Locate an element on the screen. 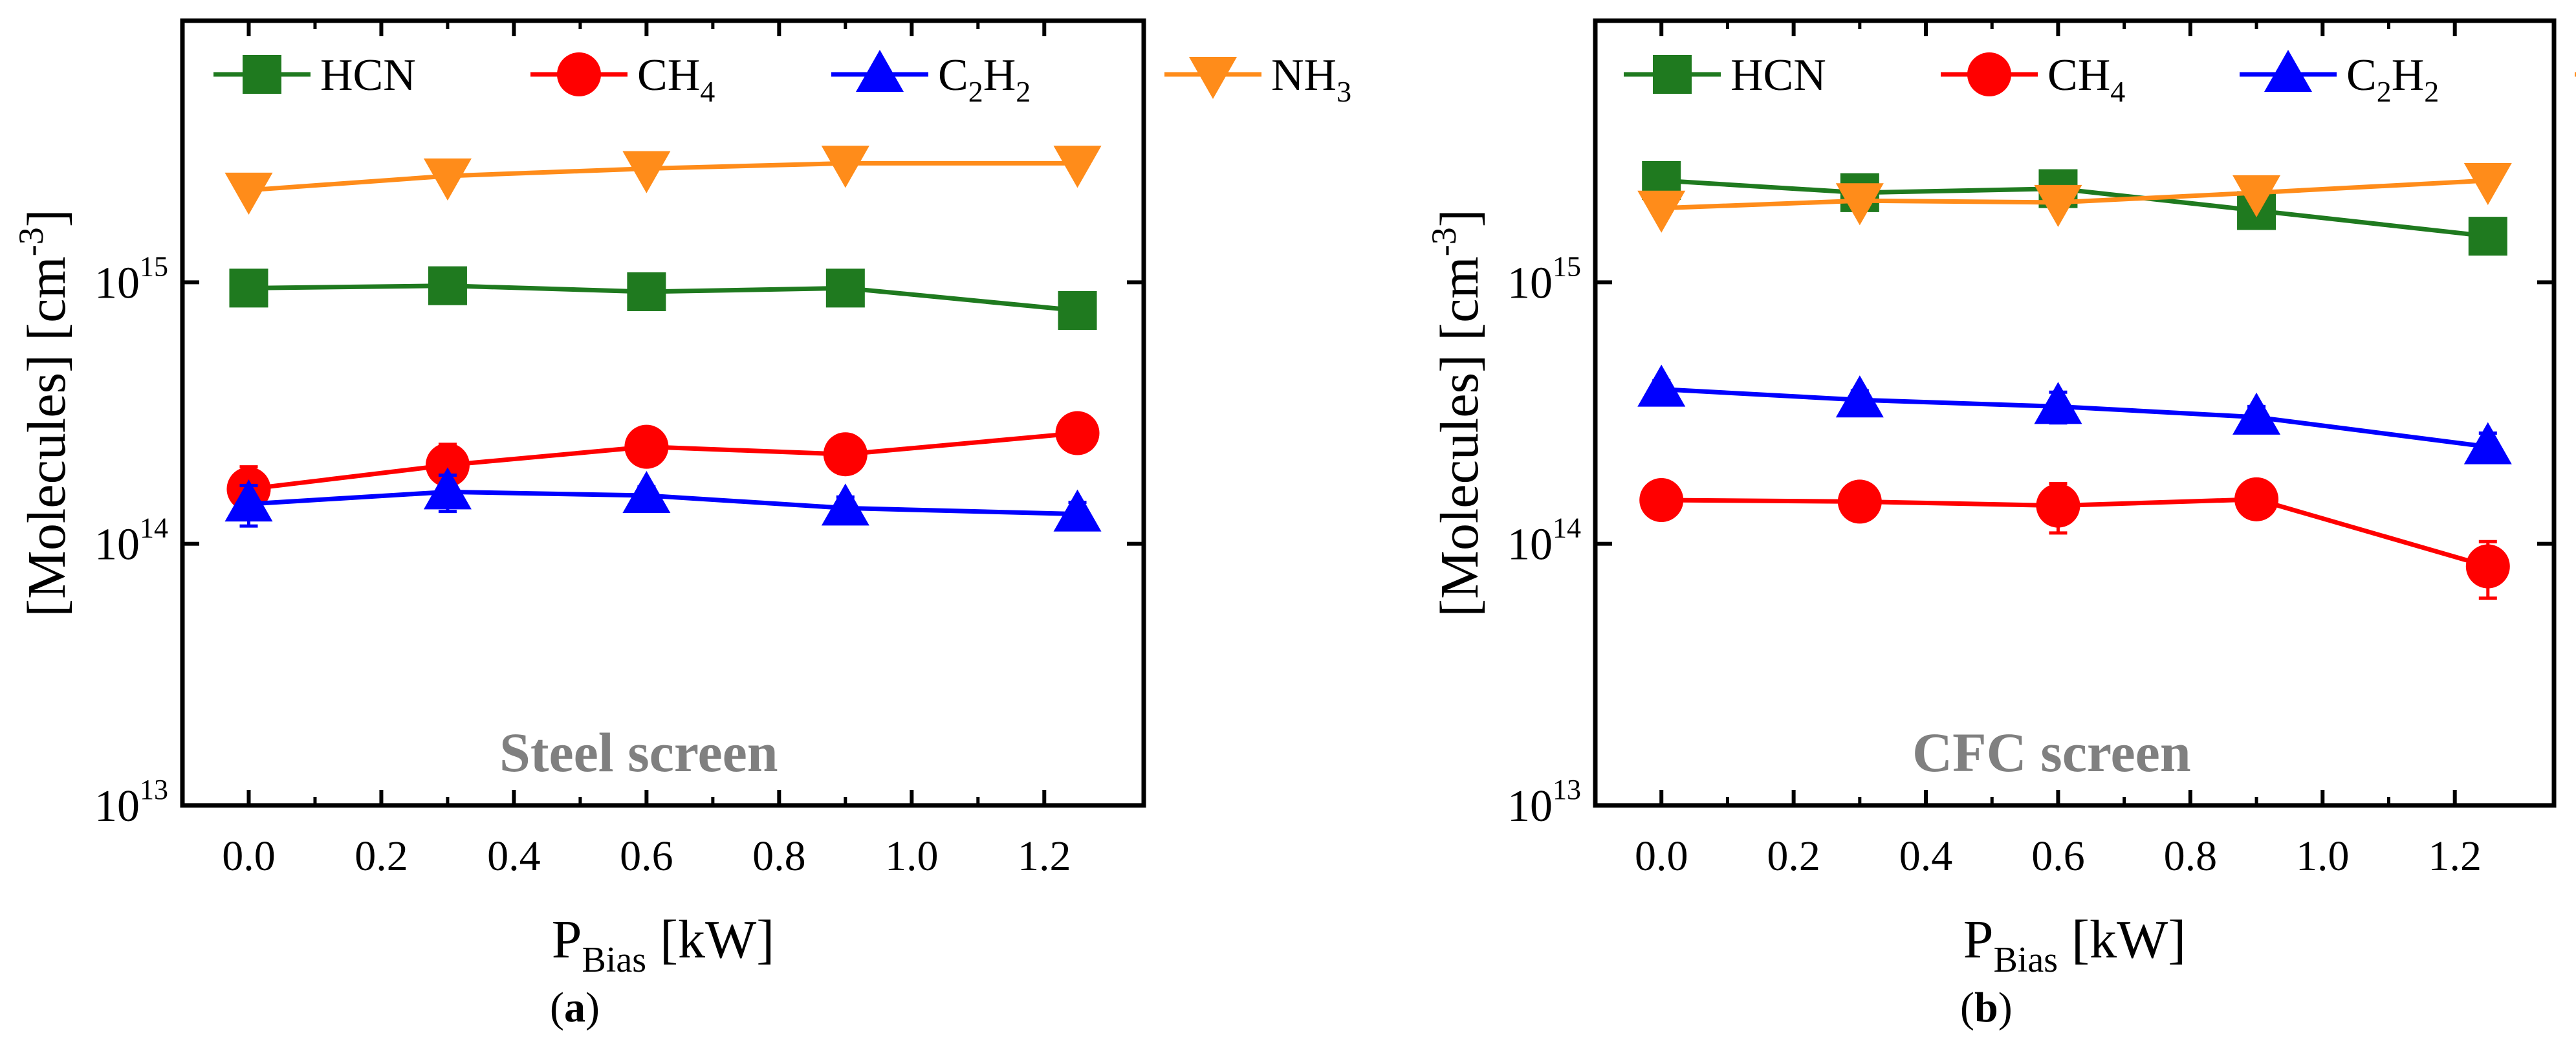 The width and height of the screenshot is (2576, 1059). panel-label-b-close: ) is located at coordinates (2006, 1007).